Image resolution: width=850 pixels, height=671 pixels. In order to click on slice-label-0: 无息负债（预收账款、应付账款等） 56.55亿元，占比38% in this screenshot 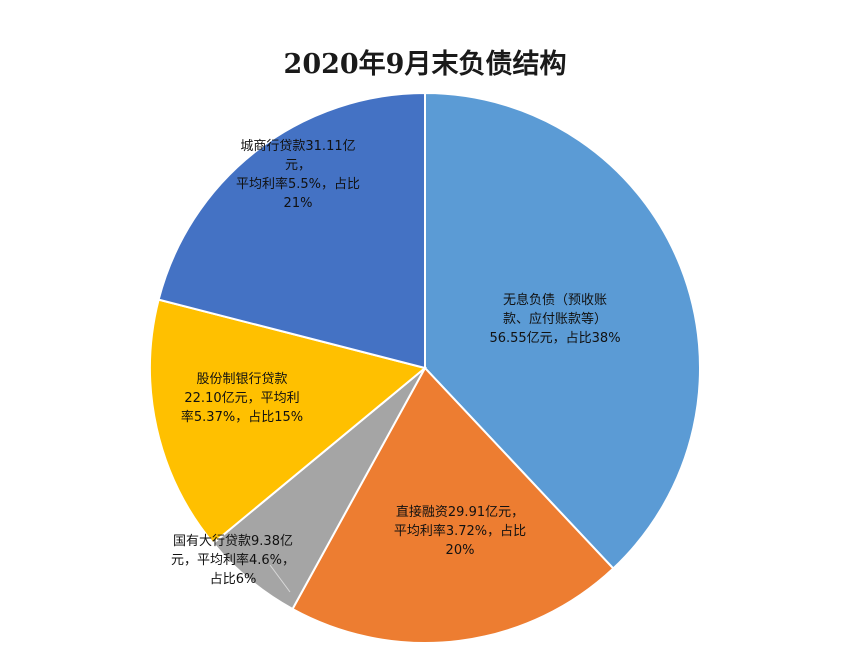, I will do `click(554, 319)`.